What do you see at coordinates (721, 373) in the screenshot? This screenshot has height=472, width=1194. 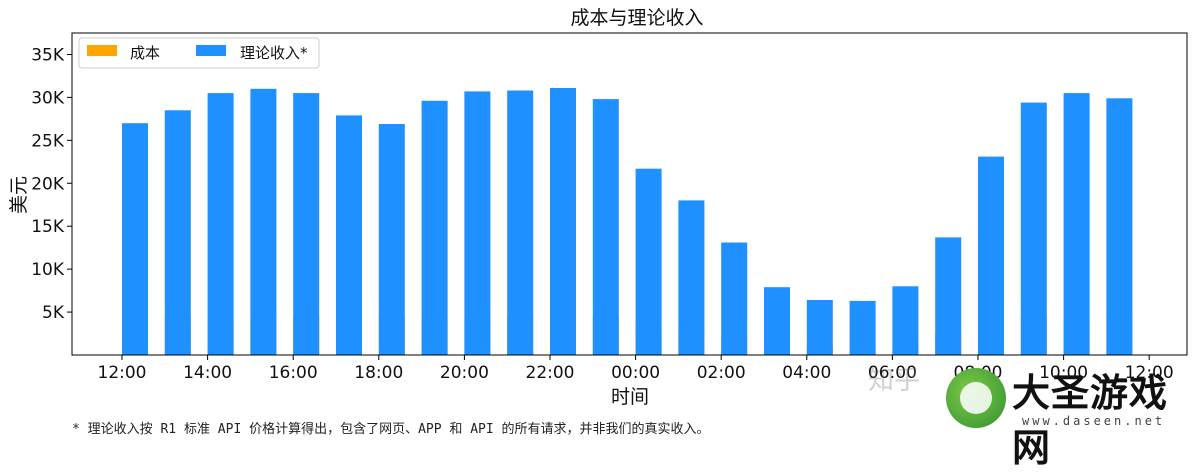 I see `x-tick-label: 02:00` at bounding box center [721, 373].